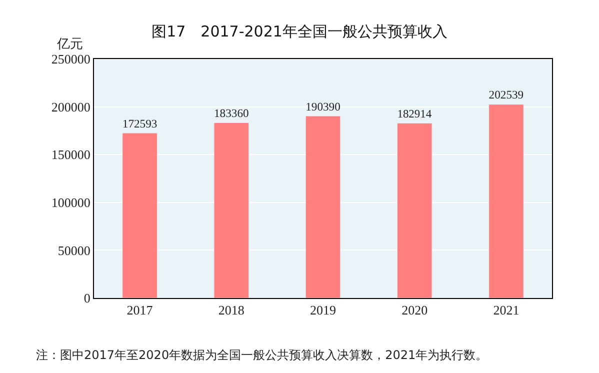 The height and width of the screenshot is (373, 599). Describe the element at coordinates (506, 95) in the screenshot. I see `data-label: 202539` at that location.